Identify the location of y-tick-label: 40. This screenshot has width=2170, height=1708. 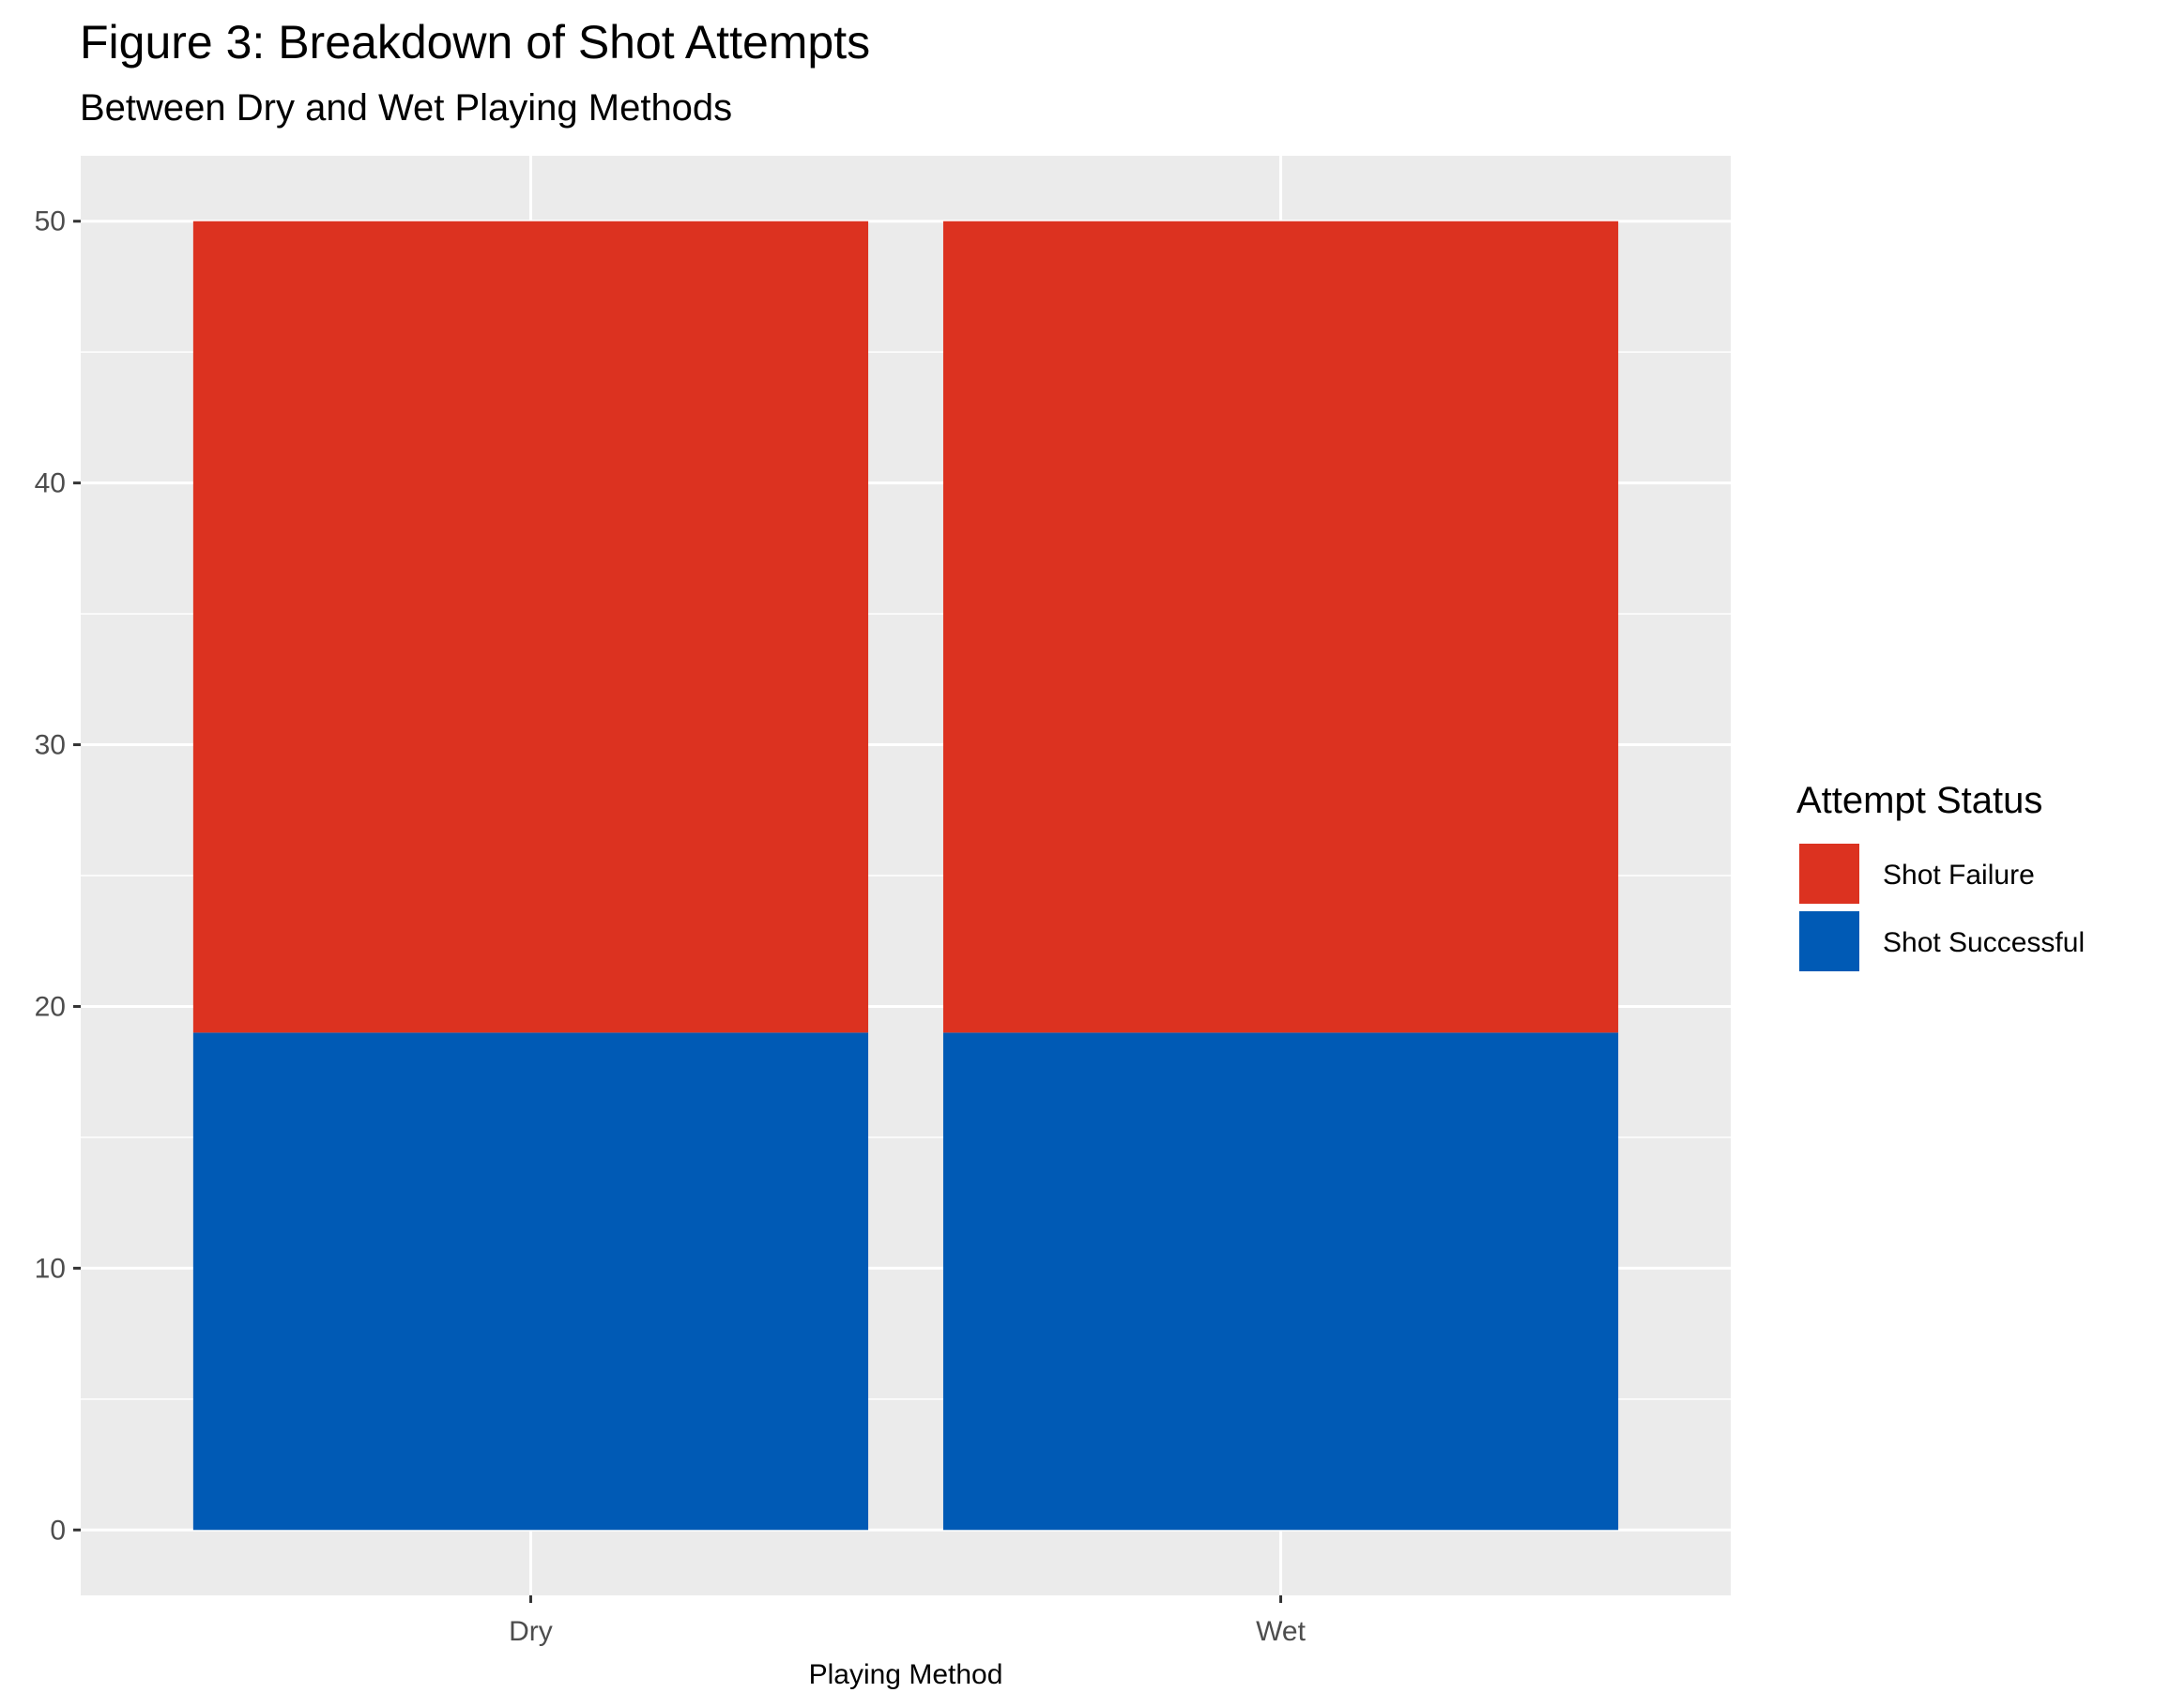
(50, 484).